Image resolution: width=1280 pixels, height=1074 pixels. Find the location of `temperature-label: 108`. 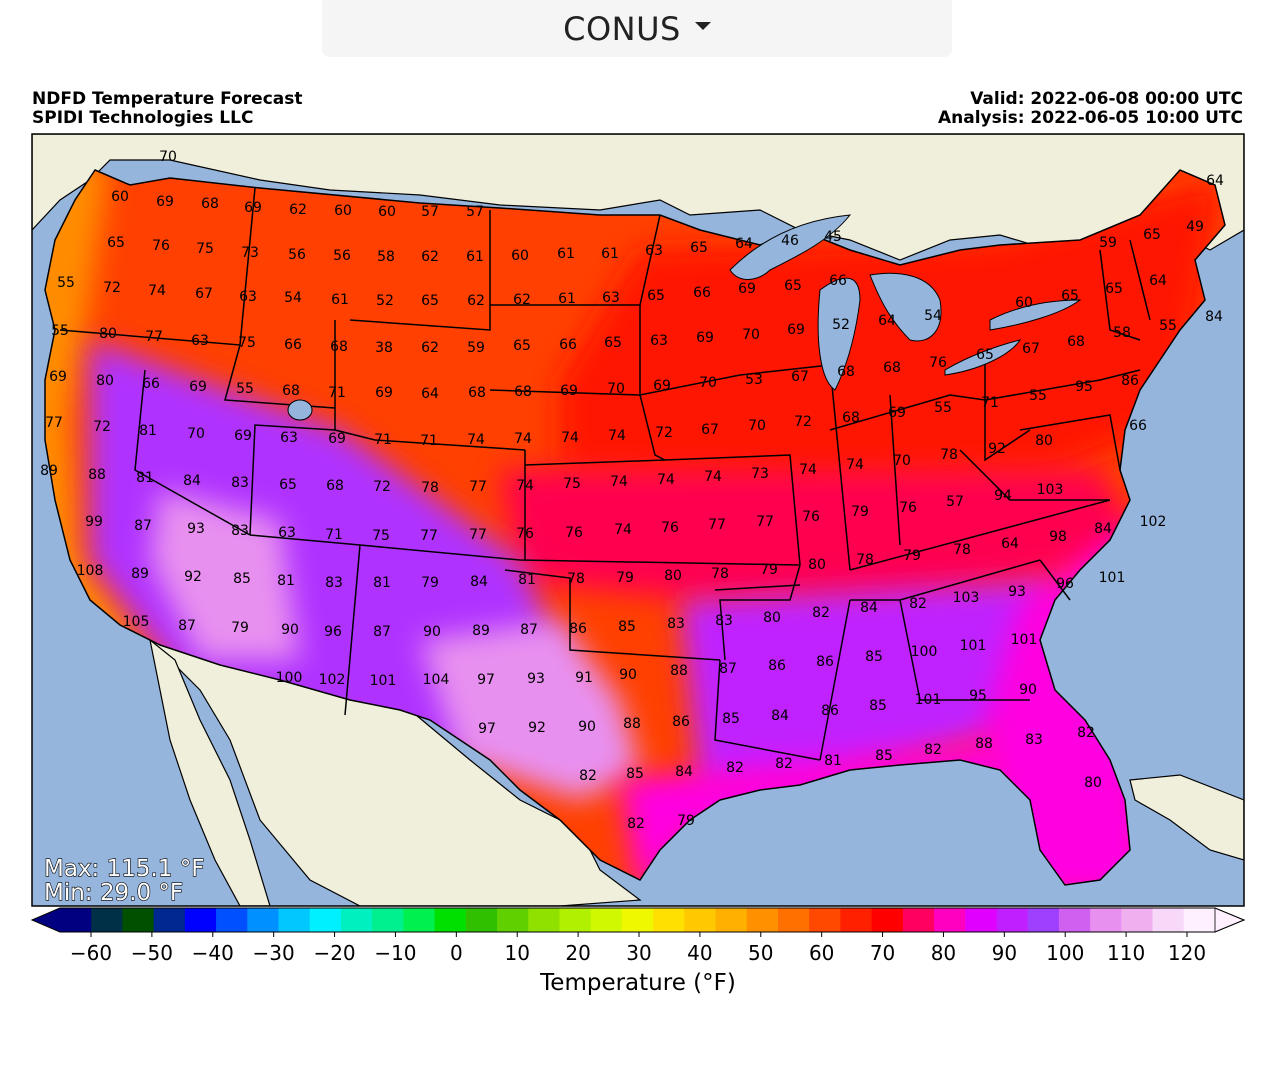

temperature-label: 108 is located at coordinates (90, 571).